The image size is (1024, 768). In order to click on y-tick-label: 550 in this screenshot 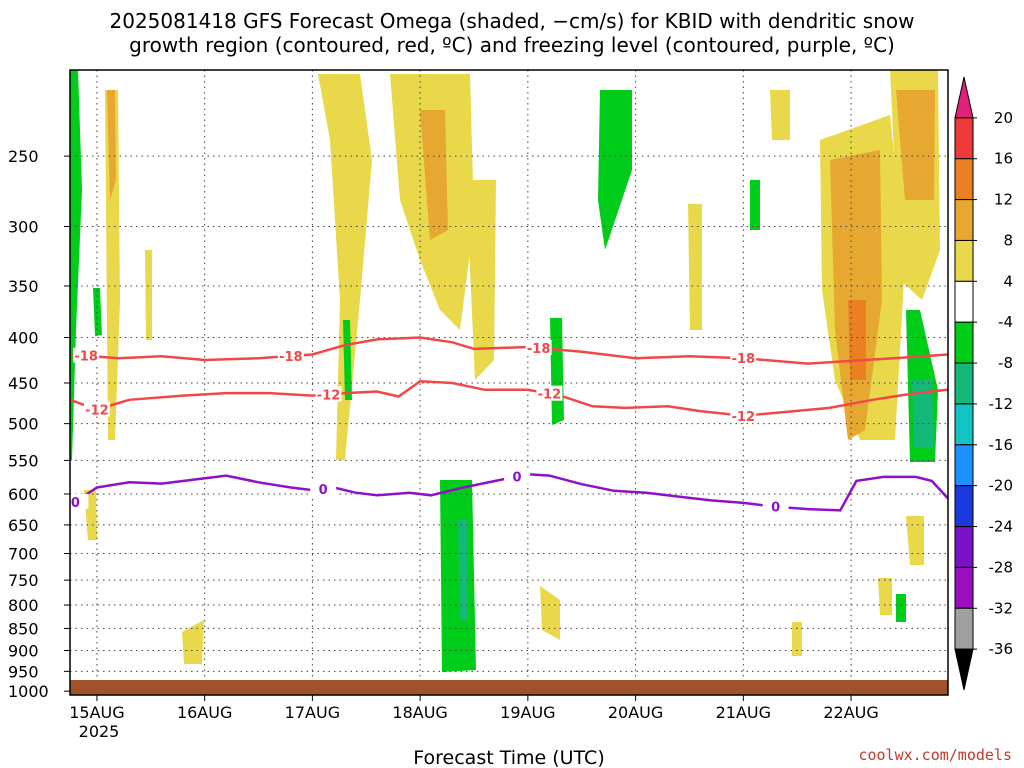, I will do `click(23, 460)`.